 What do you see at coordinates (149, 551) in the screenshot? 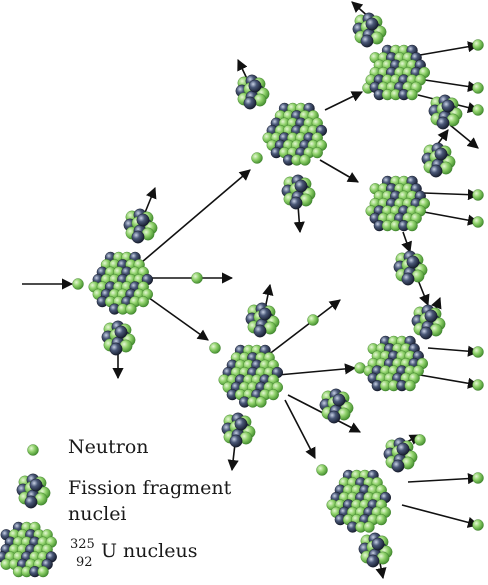
I see `legend-nucleus-label: U nucleus` at bounding box center [149, 551].